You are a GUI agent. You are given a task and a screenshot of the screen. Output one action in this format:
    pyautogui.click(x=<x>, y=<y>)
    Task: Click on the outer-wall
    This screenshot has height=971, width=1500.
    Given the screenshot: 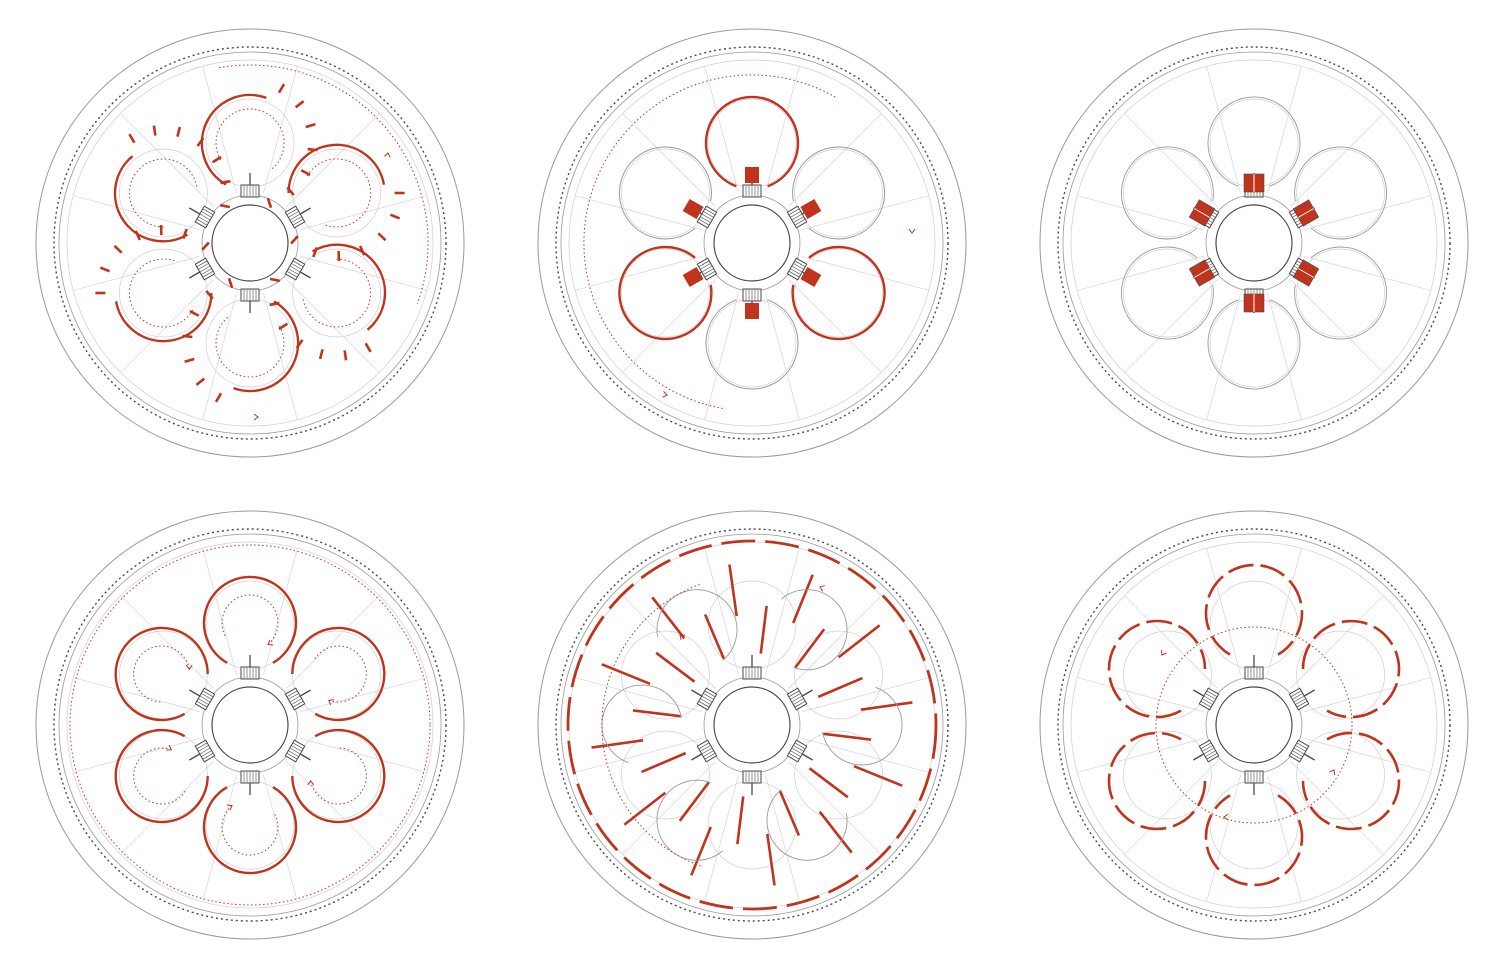 What is the action you would take?
    pyautogui.click(x=250, y=243)
    